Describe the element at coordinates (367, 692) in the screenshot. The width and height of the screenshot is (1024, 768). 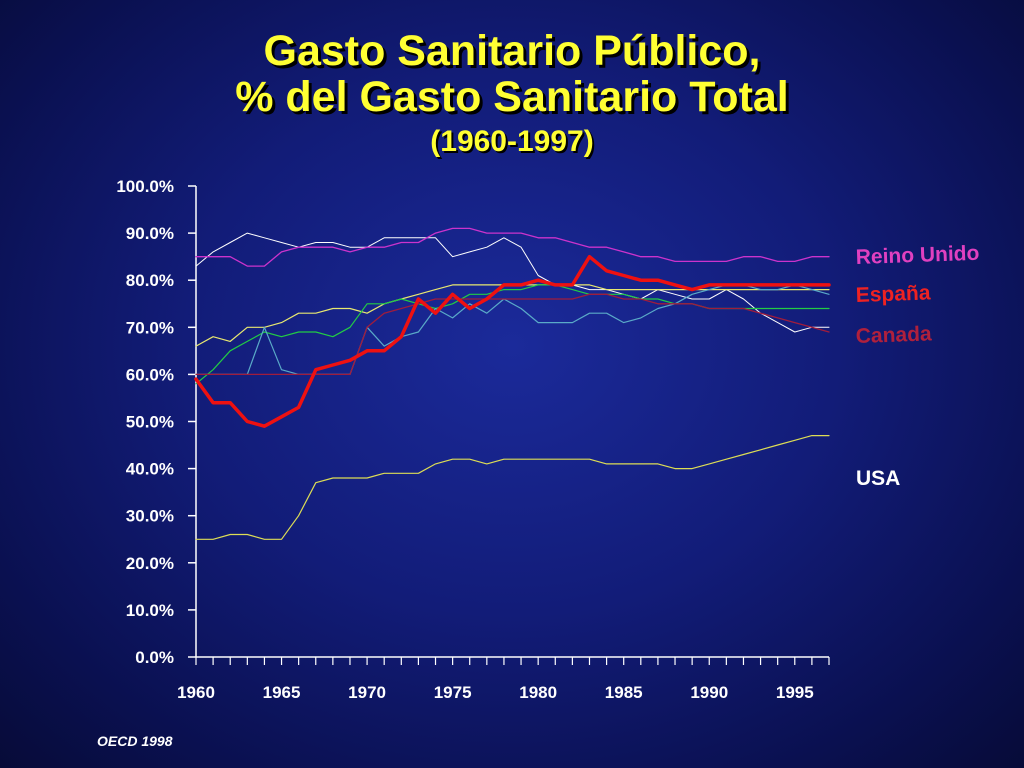
I see `x-tick-label: 1970` at that location.